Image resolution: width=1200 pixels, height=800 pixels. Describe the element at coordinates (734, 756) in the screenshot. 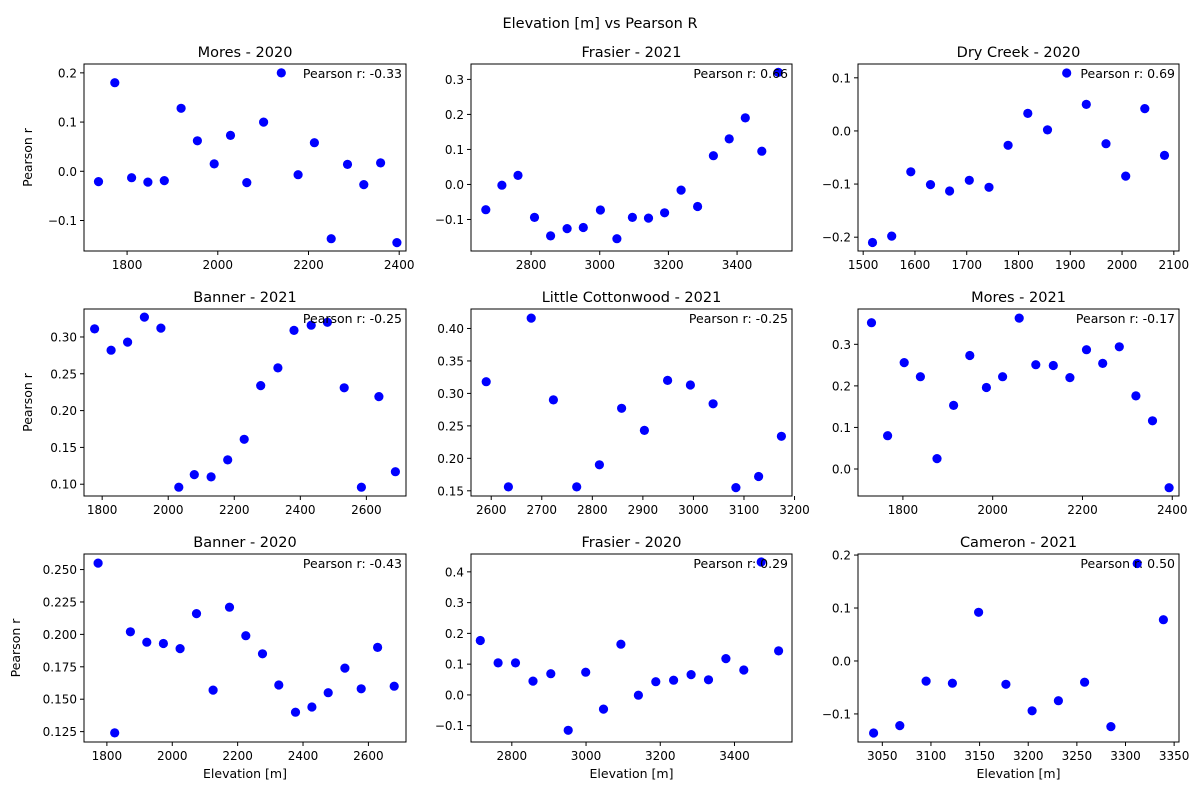

I see `x-tick-label: 3400` at that location.